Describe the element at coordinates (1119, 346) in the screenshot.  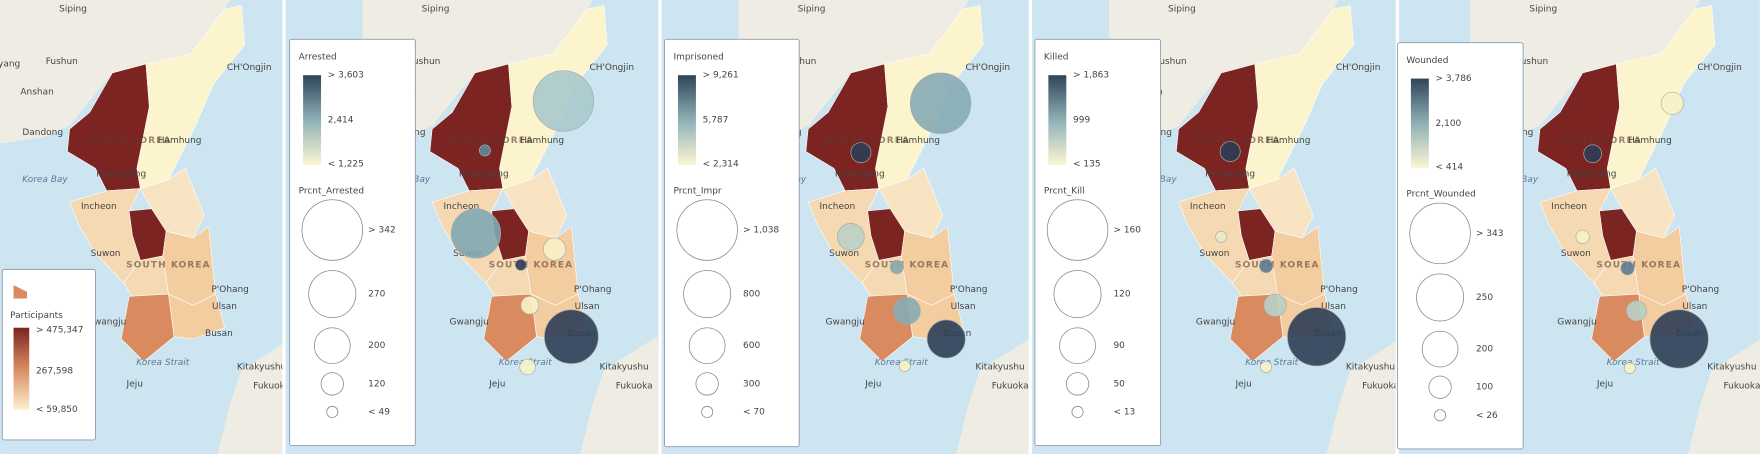
I see `size-label: 90` at that location.